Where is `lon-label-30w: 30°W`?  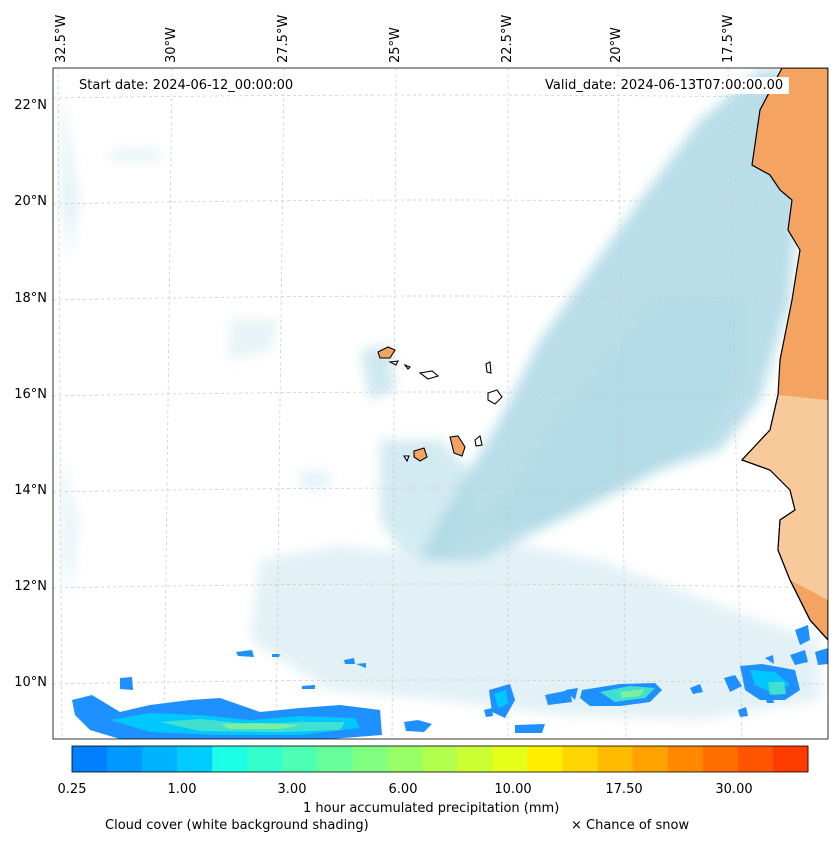
lon-label-30w: 30°W is located at coordinates (171, 45).